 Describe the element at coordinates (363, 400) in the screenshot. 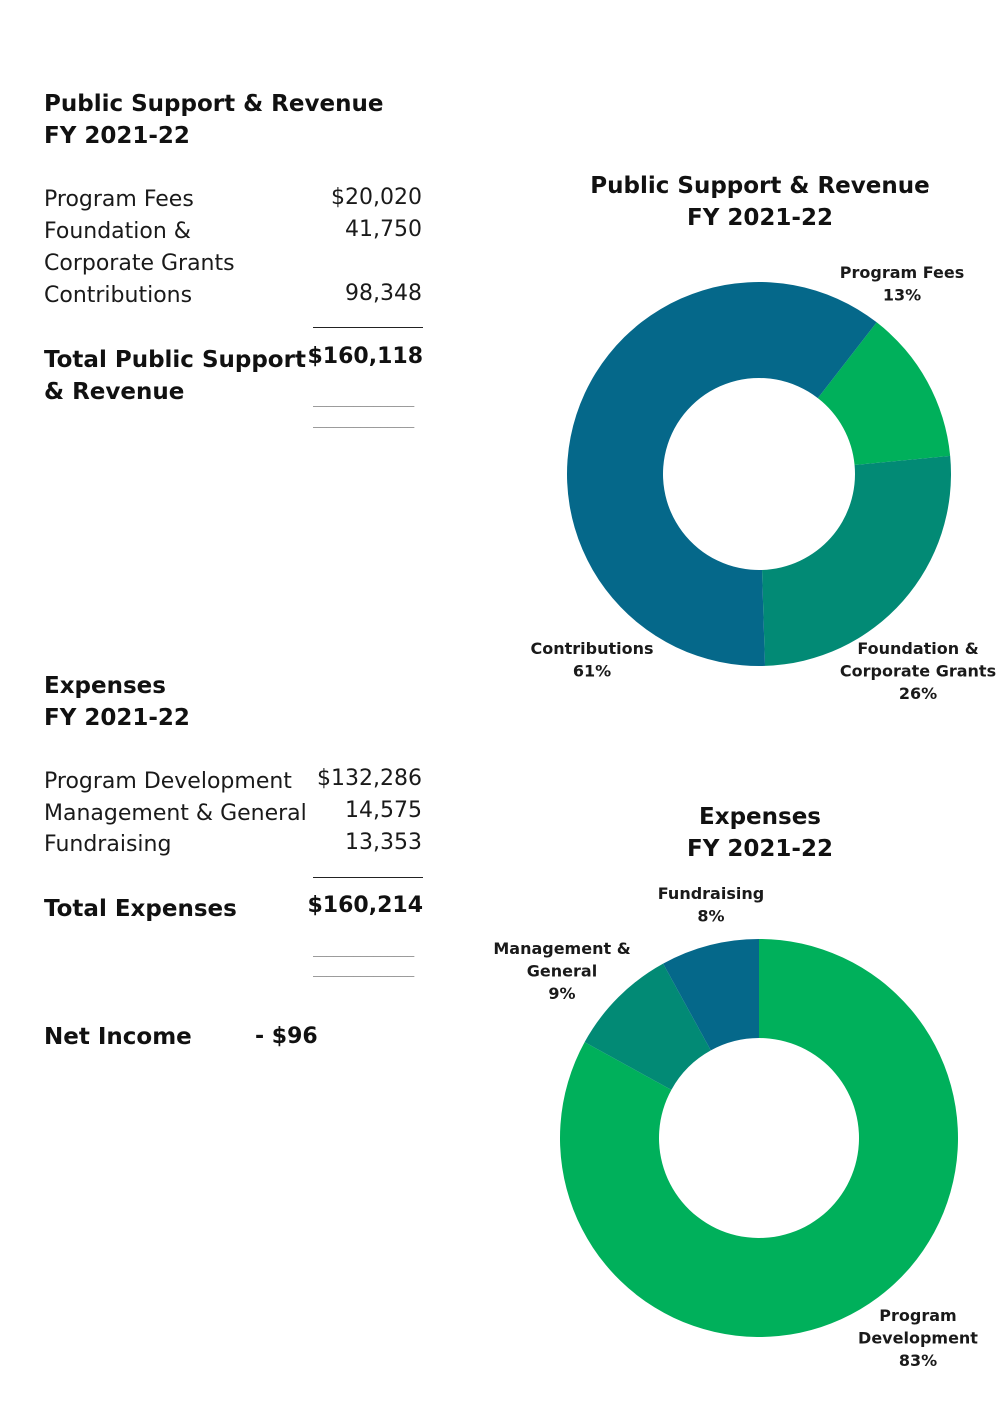

I see `revenue-double-rule-top: _______________` at that location.